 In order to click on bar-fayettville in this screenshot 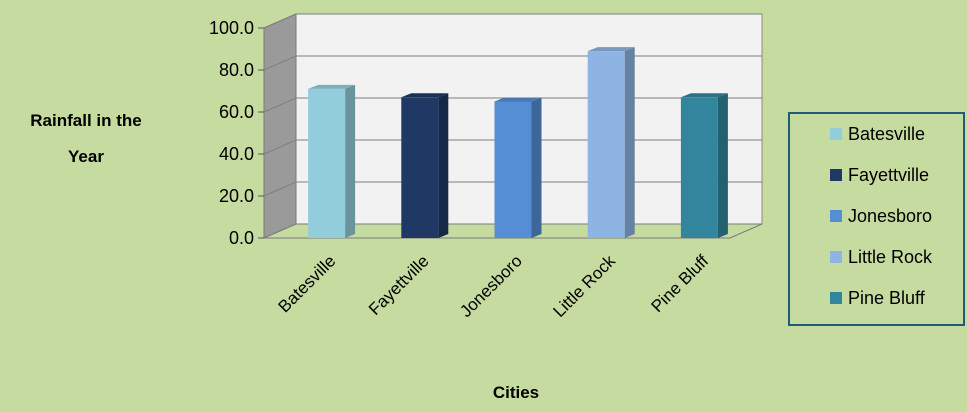, I will do `click(425, 165)`.